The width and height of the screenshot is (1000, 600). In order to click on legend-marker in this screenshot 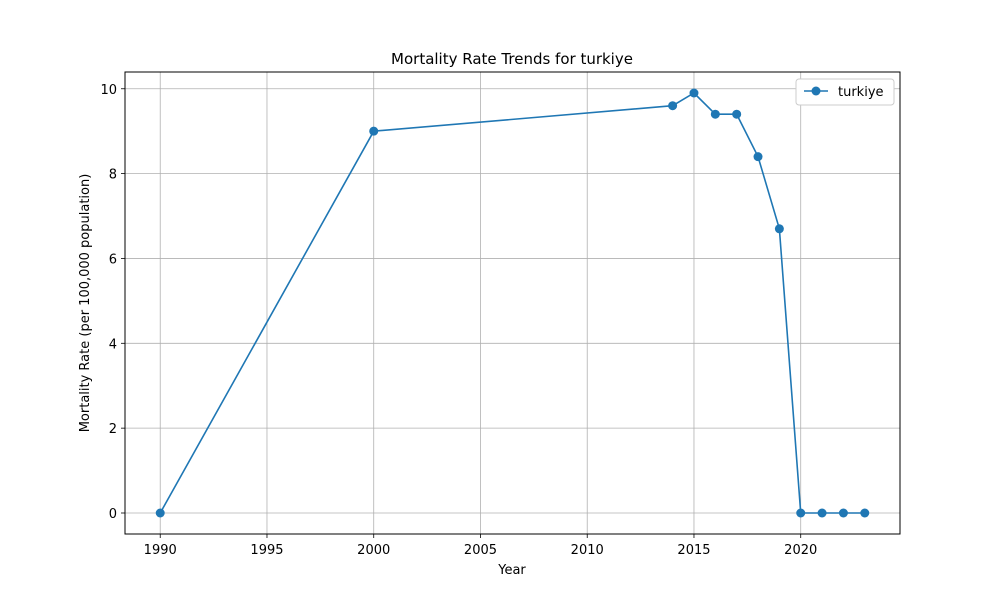, I will do `click(816, 91)`.